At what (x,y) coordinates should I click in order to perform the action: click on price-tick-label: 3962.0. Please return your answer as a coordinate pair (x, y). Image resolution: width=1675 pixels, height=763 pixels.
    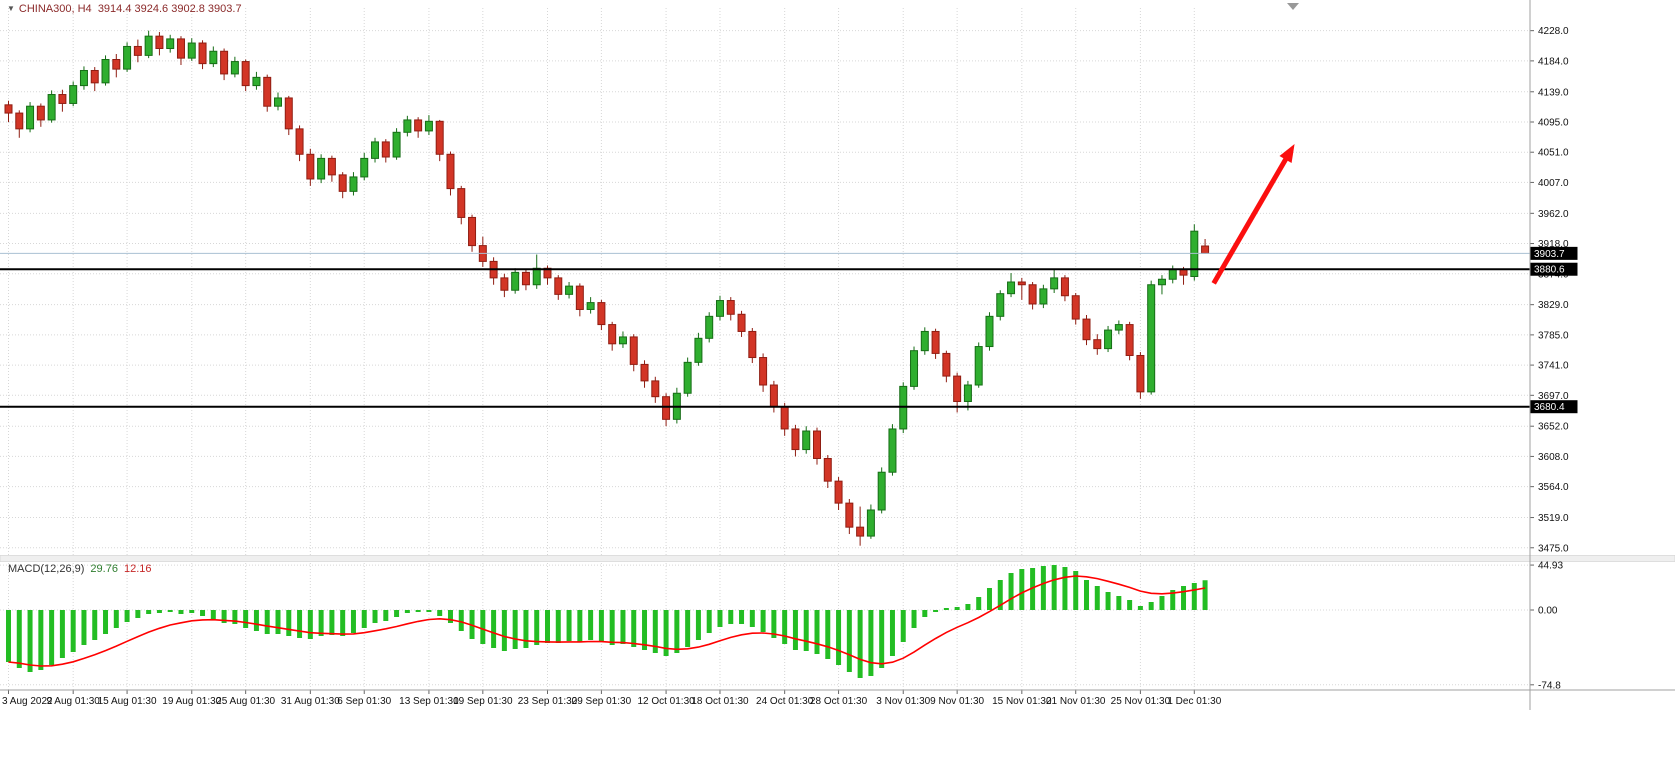
    Looking at the image, I should click on (1553, 214).